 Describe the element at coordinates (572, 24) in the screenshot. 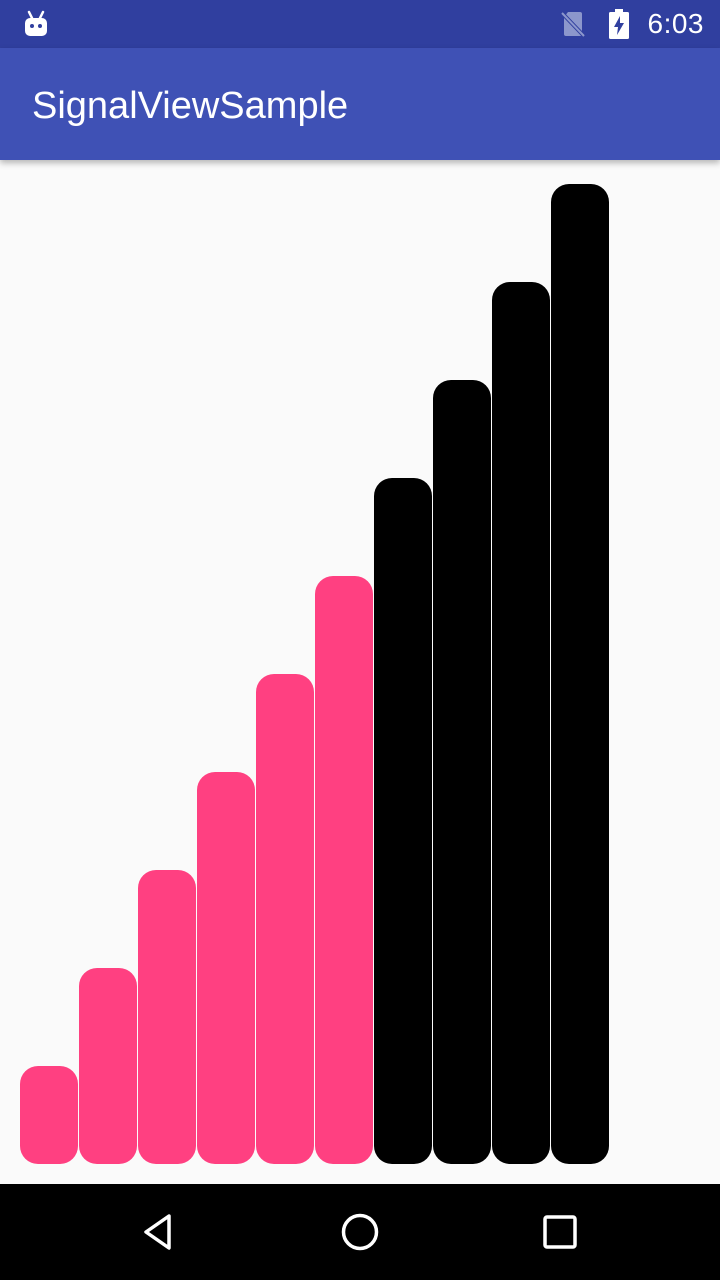

I see `no-sim-icon` at that location.